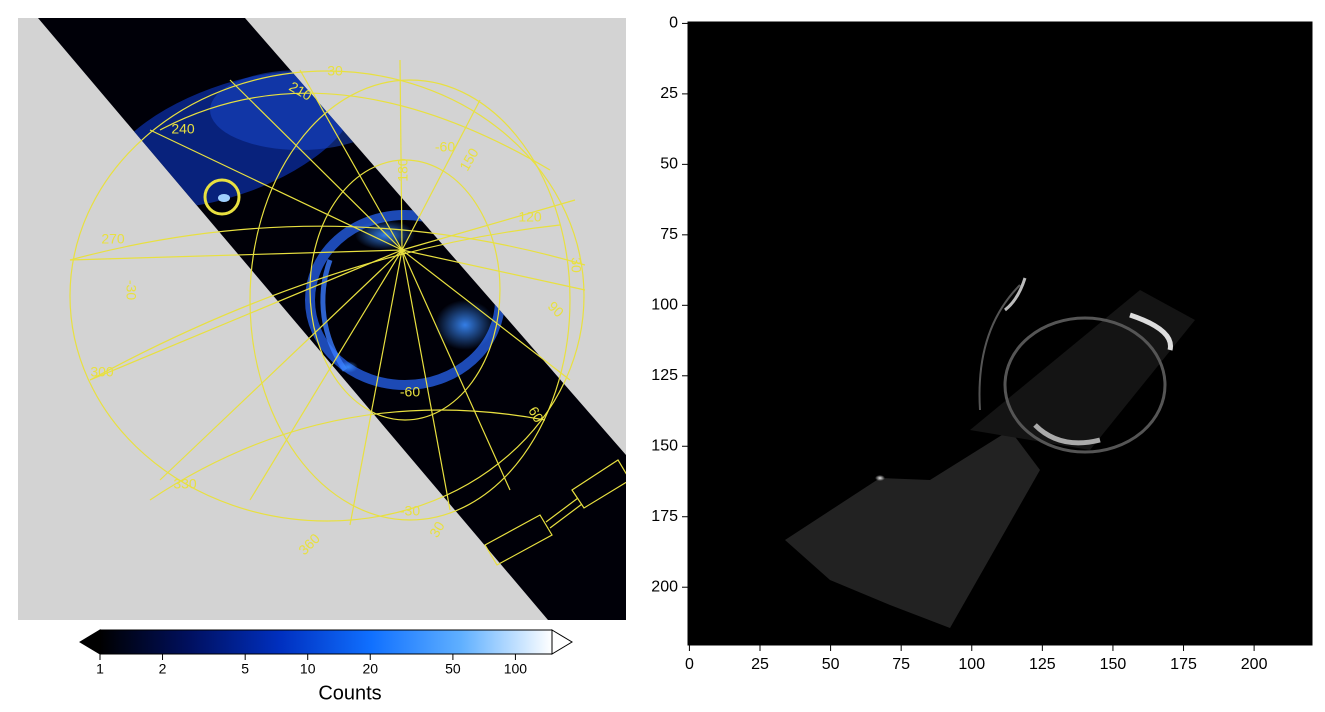  Describe the element at coordinates (664, 305) in the screenshot. I see `y-tick-label: 100` at that location.